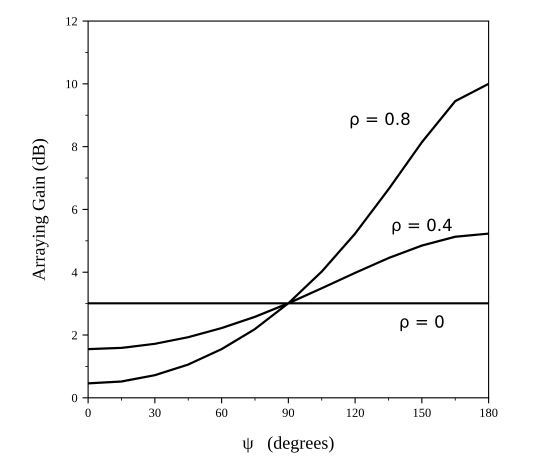 Image resolution: width=534 pixels, height=468 pixels. I want to click on y-tick-label: 8, so click(75, 147).